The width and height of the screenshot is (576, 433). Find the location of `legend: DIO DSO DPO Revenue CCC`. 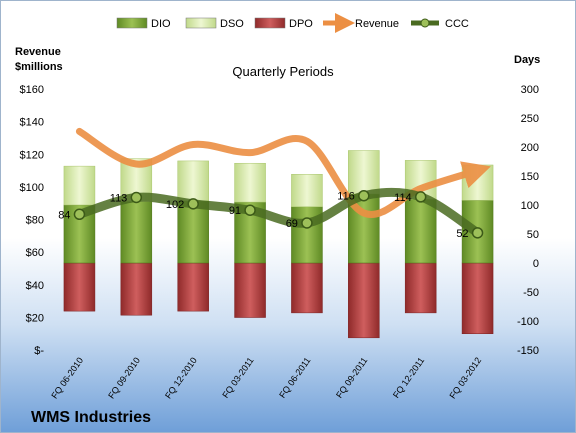

legend: DIO DSO DPO Revenue CCC is located at coordinates (292, 23).